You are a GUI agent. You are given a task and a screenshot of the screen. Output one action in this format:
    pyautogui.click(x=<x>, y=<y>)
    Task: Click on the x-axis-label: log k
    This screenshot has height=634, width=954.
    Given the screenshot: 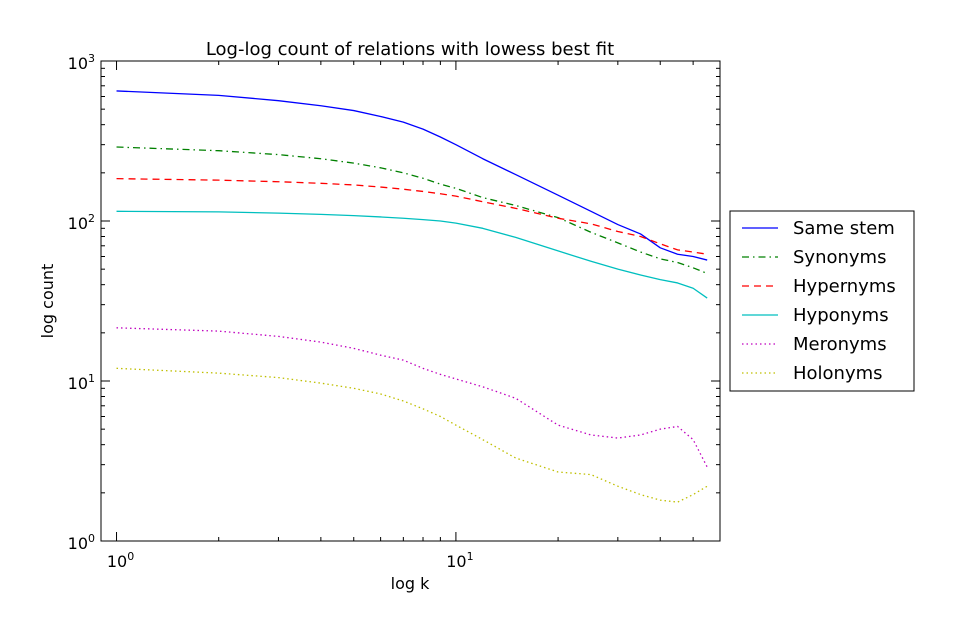 What is the action you would take?
    pyautogui.click(x=410, y=583)
    